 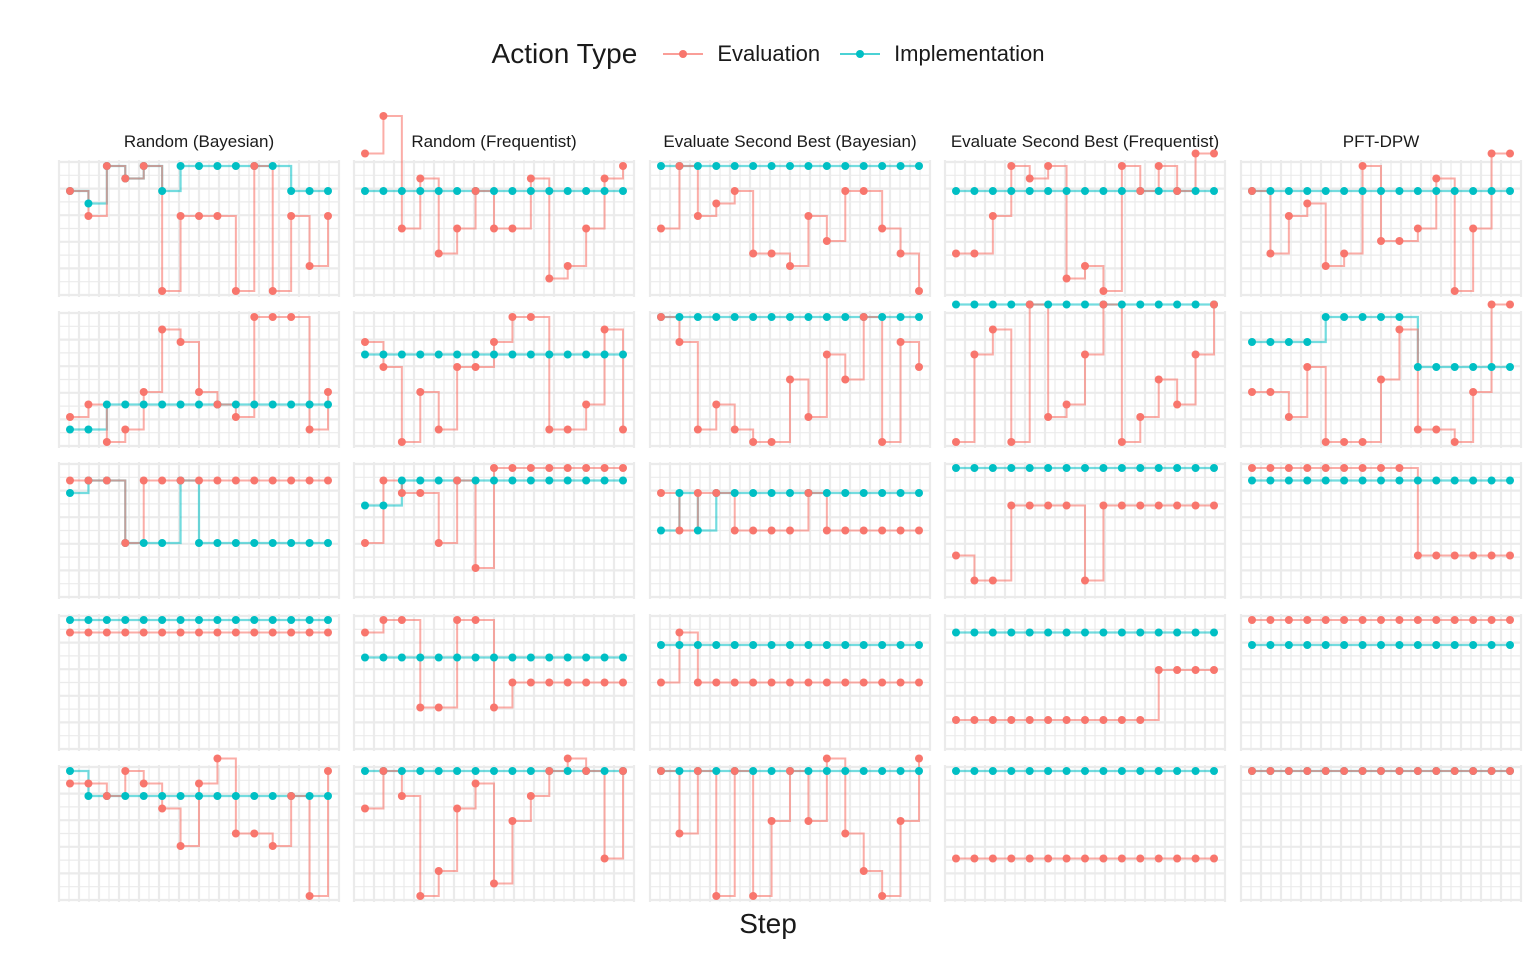 What do you see at coordinates (1381, 530) in the screenshot?
I see `panel-r3-c5` at bounding box center [1381, 530].